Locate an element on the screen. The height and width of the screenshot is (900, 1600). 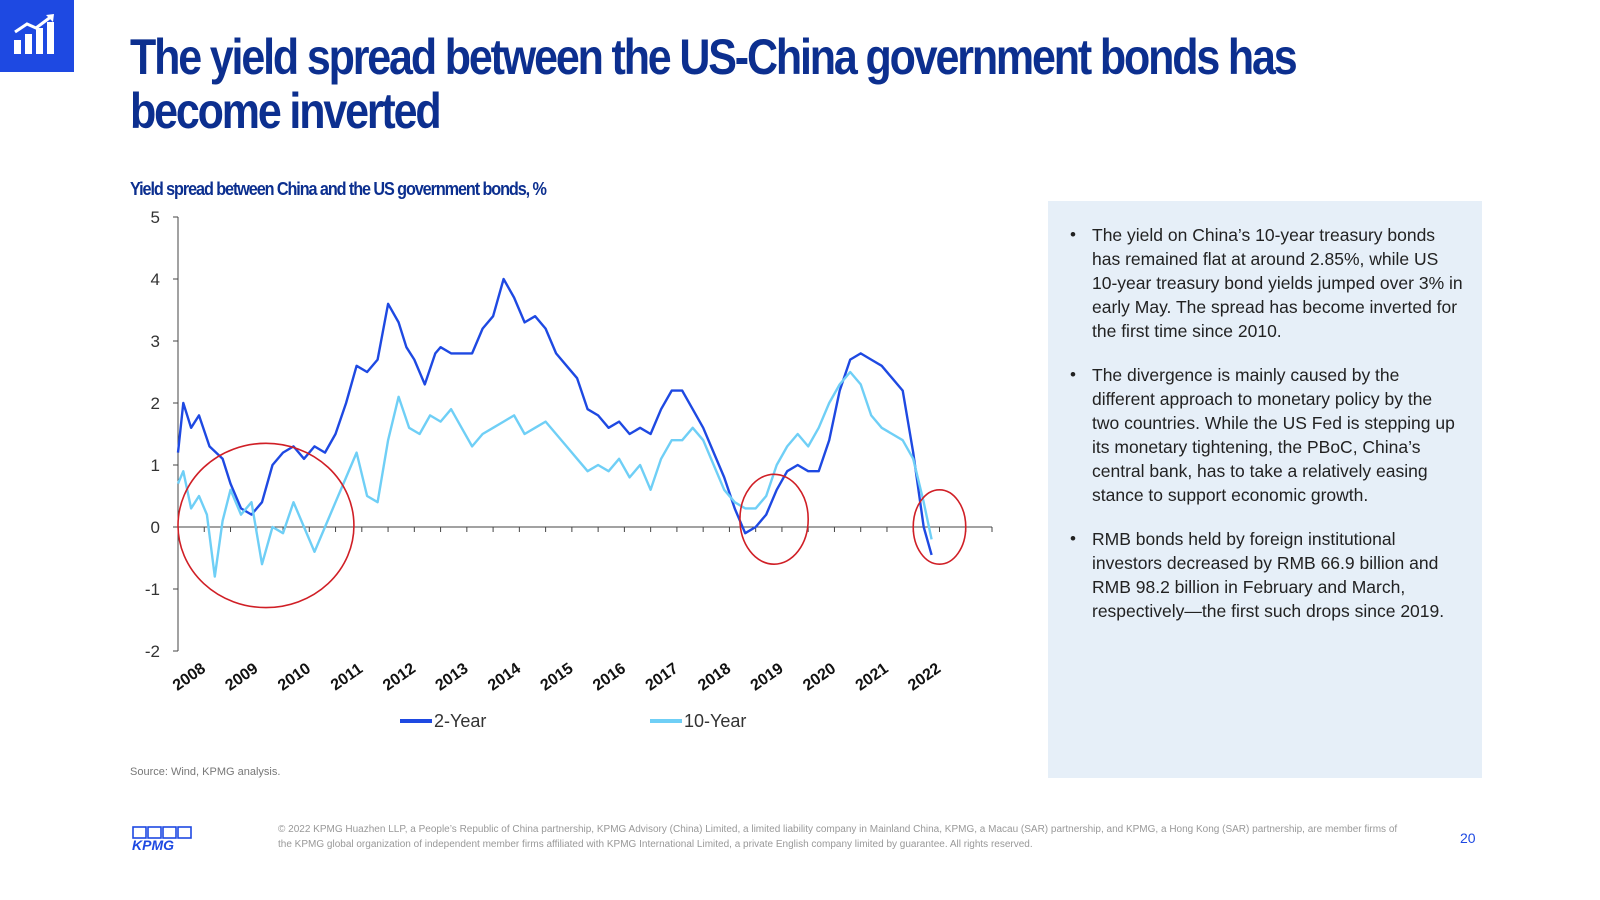
kpmg-logo: KPMG is located at coordinates (163, 841).